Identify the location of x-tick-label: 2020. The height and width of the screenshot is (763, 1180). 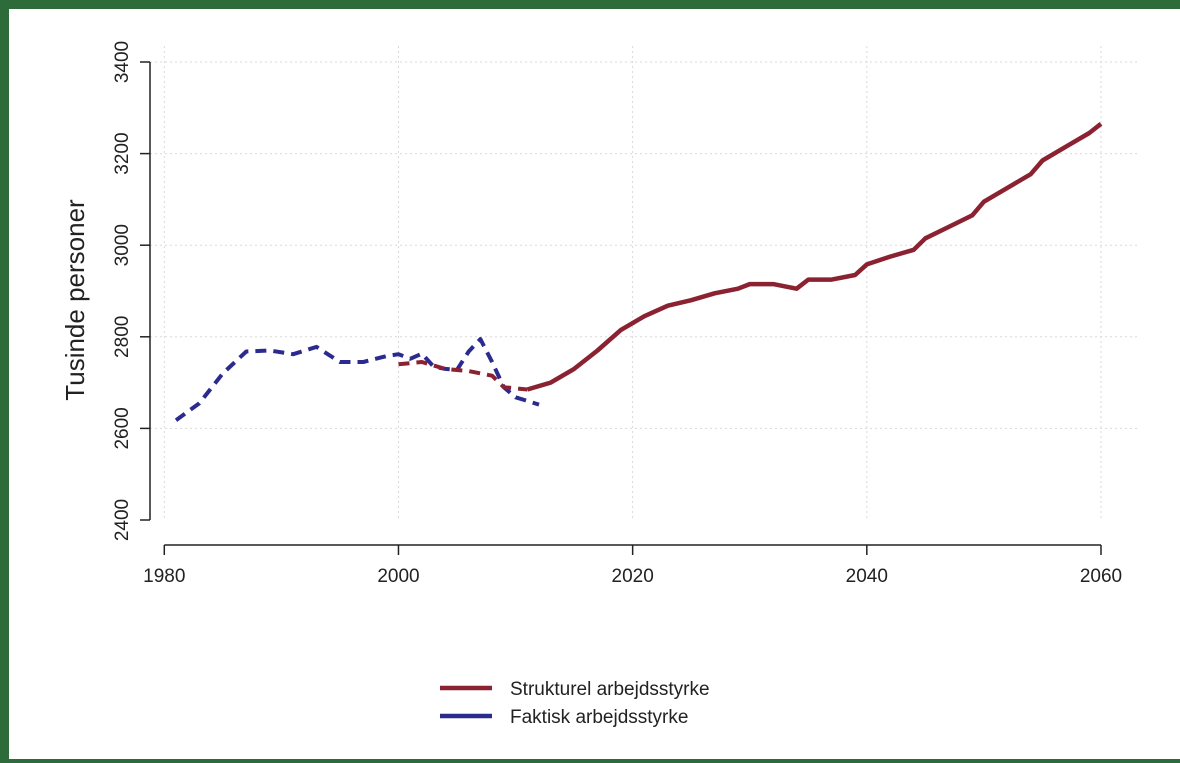
(633, 576).